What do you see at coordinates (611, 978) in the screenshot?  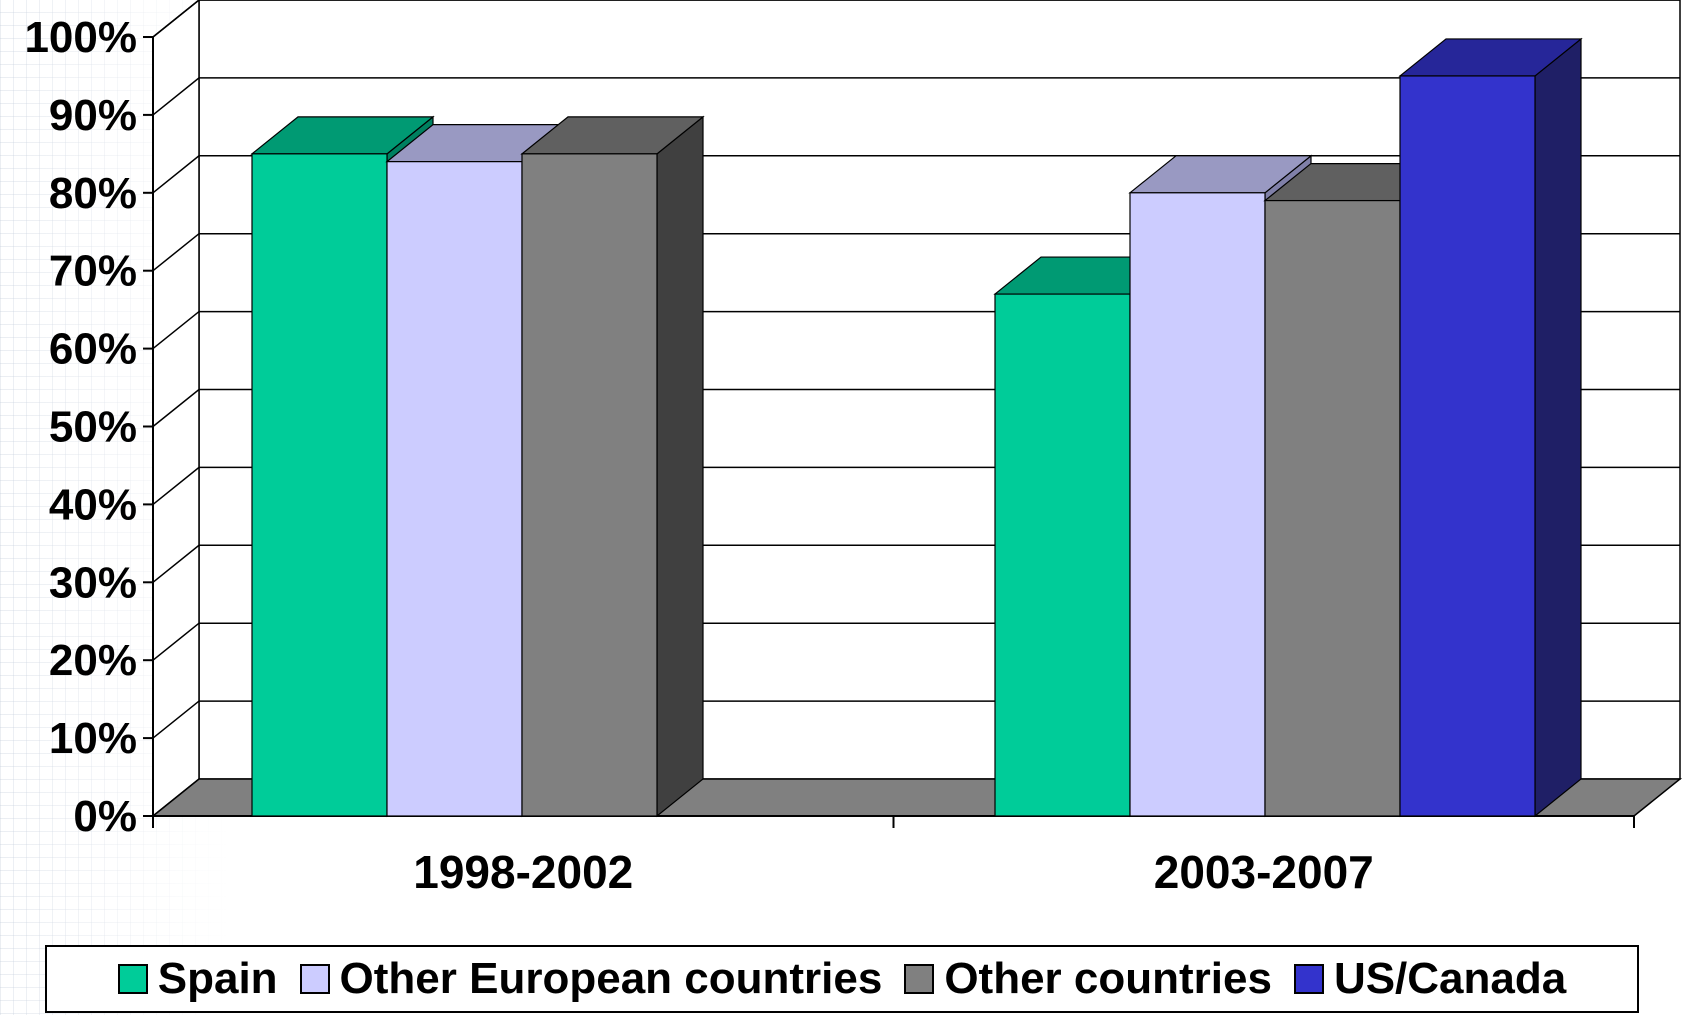 I see `legend-label: Other European countries` at bounding box center [611, 978].